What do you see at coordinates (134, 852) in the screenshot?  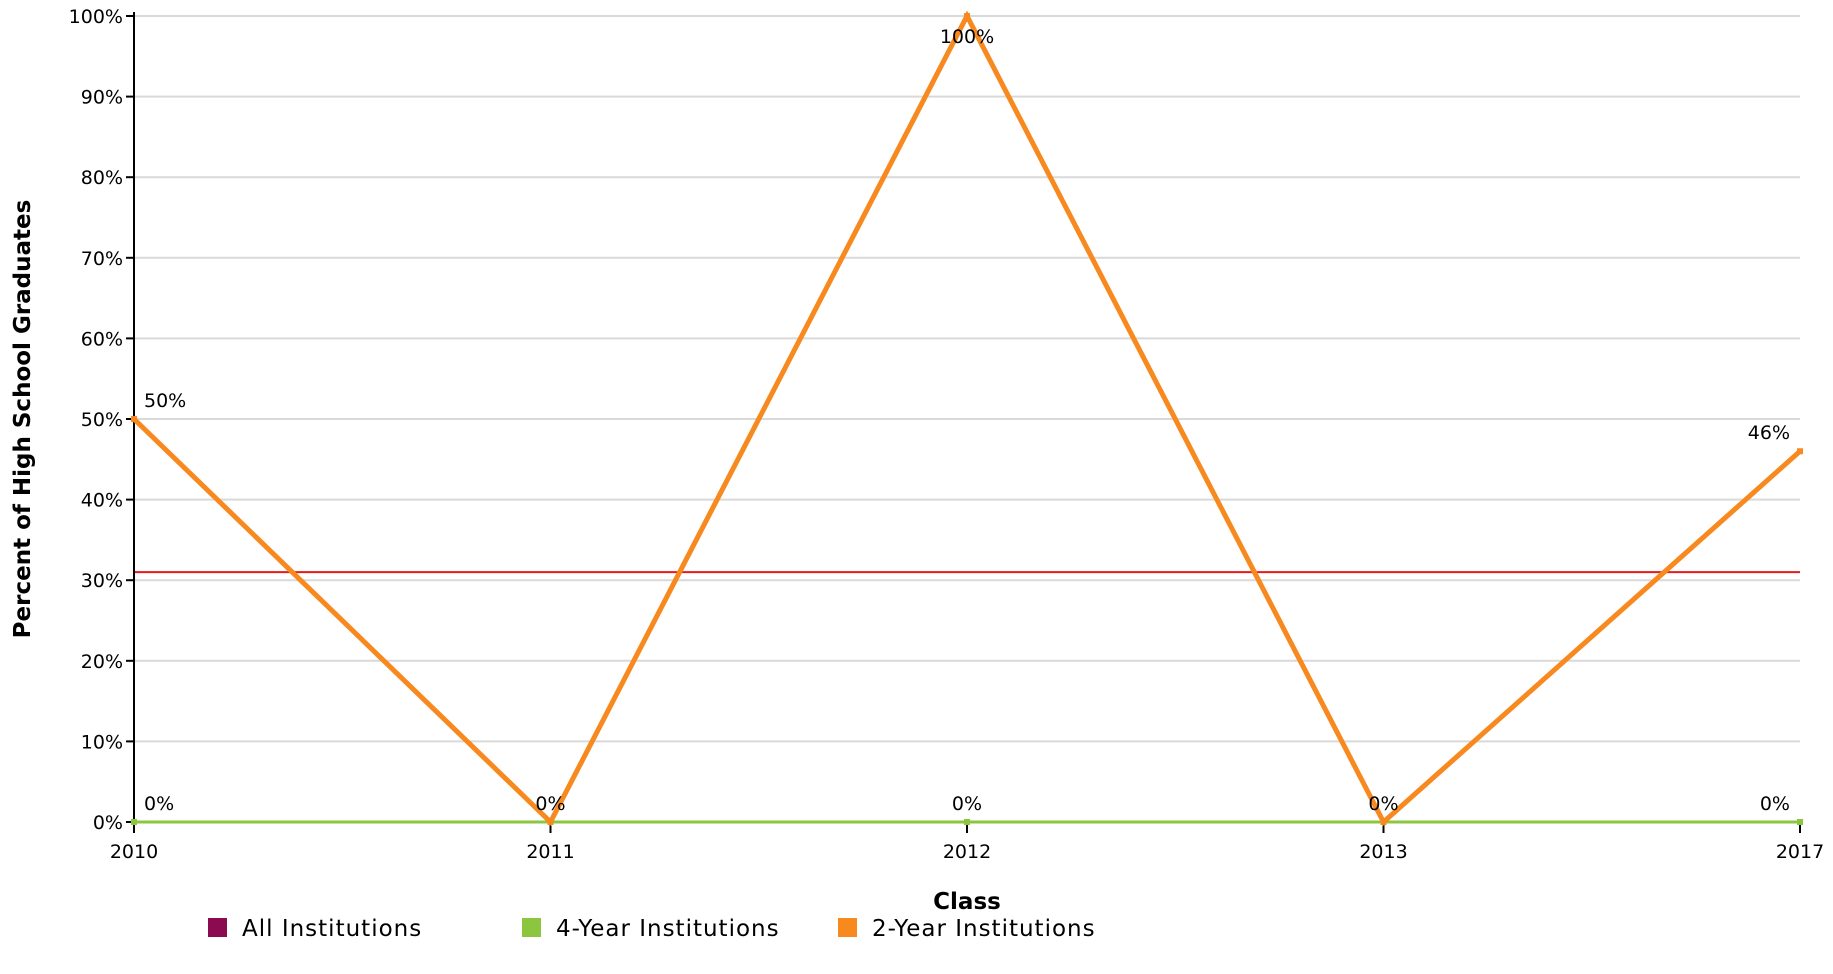 I see `x-tick-label: 2010` at bounding box center [134, 852].